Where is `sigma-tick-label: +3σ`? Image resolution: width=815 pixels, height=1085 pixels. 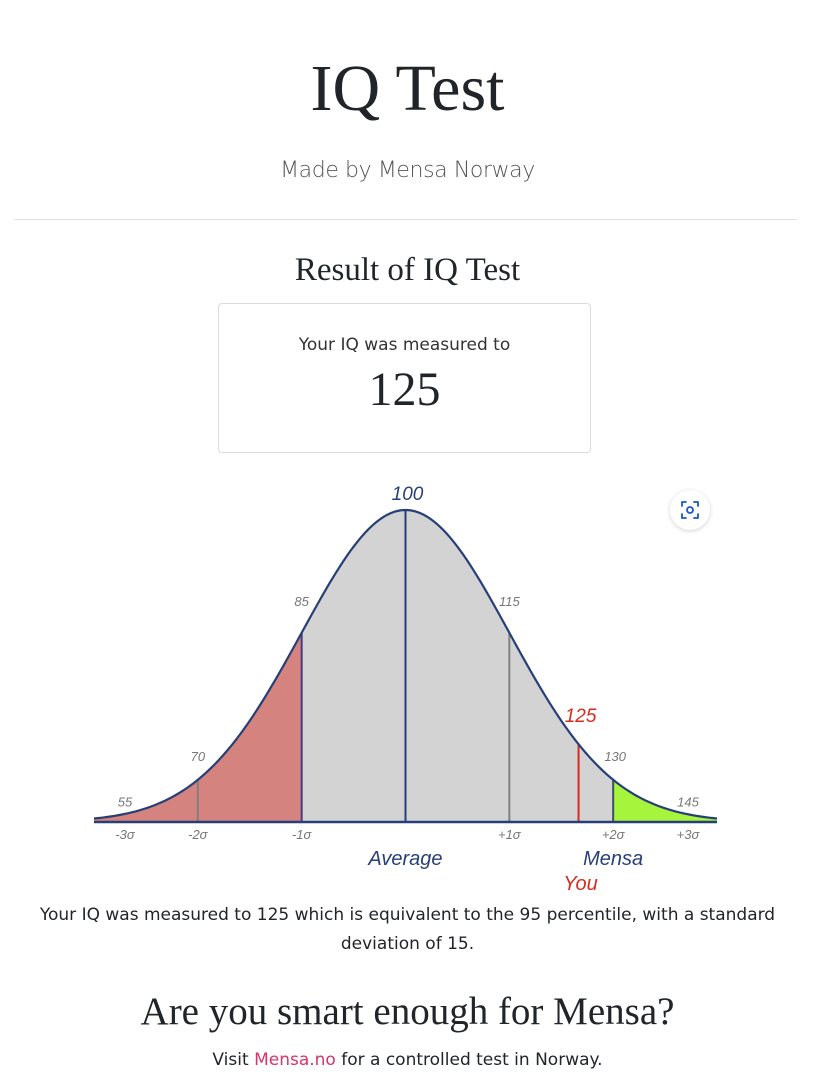
sigma-tick-label: +3σ is located at coordinates (689, 834).